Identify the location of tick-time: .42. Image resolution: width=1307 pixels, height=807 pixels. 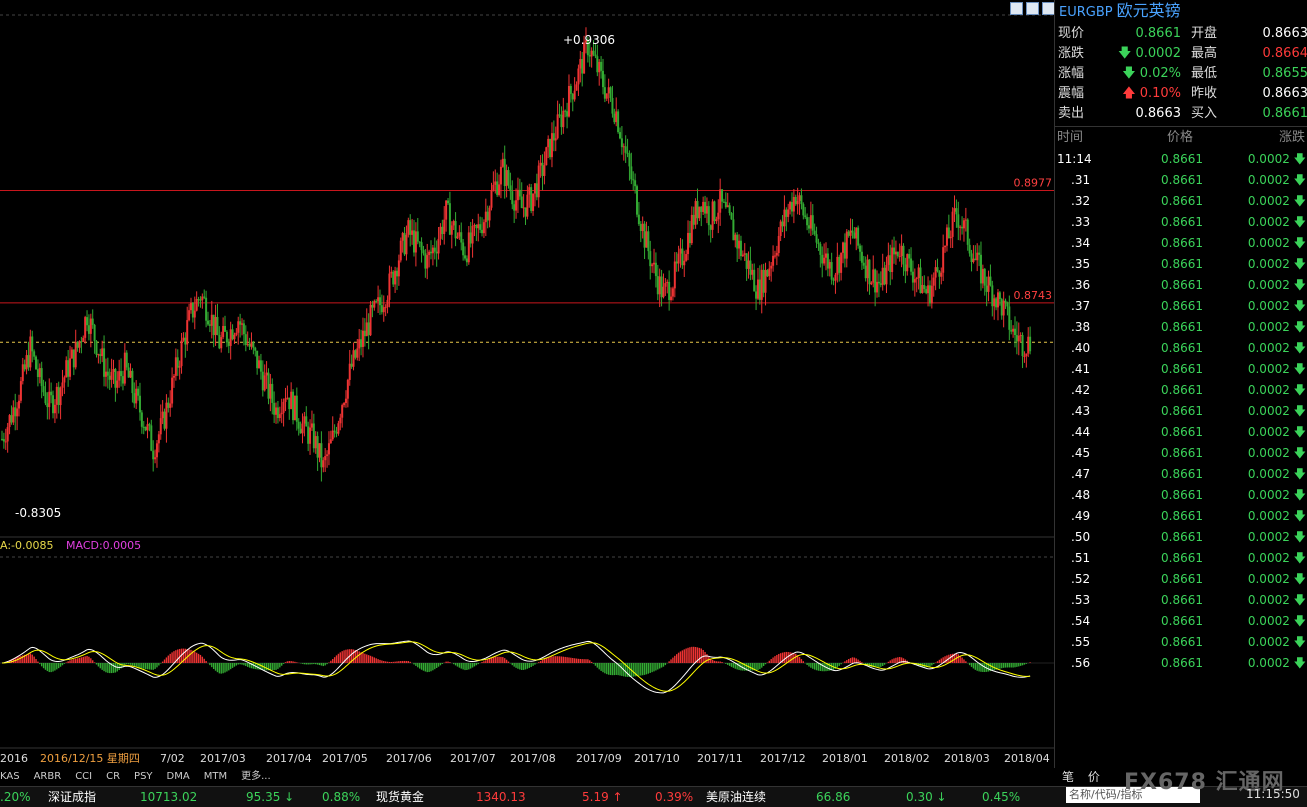
(1080, 390).